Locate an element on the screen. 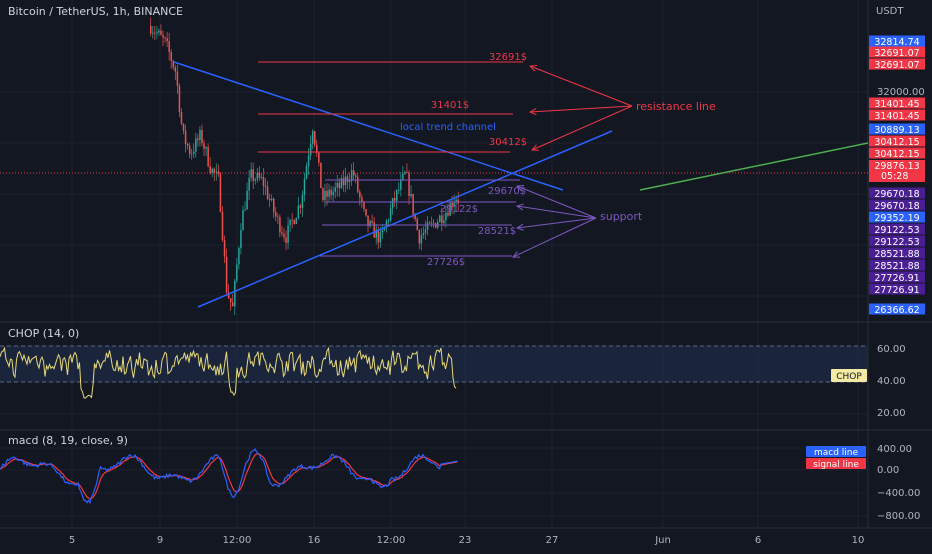 The height and width of the screenshot is (554, 932). resistance-arrow-head is located at coordinates (535, 147).